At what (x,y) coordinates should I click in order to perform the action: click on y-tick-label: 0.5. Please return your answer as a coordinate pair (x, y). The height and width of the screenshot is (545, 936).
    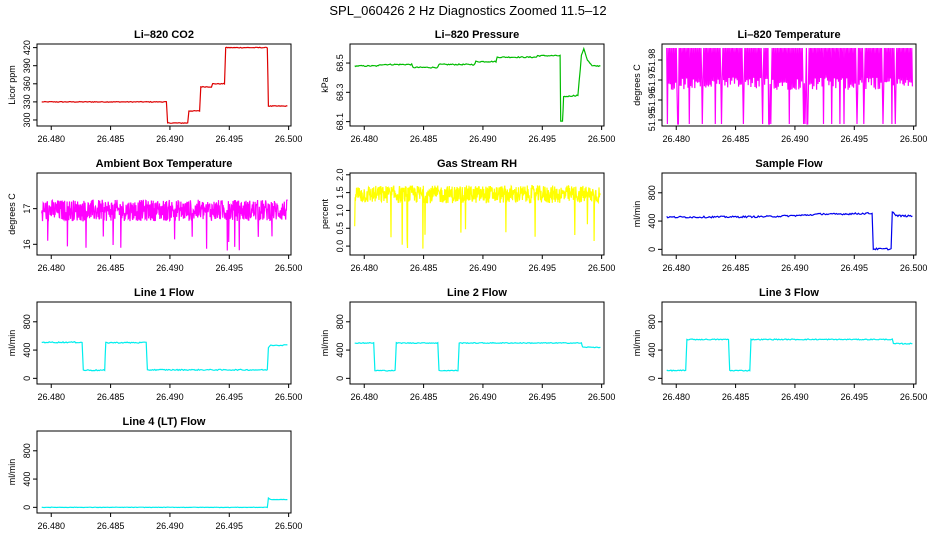
    Looking at the image, I should click on (340, 228).